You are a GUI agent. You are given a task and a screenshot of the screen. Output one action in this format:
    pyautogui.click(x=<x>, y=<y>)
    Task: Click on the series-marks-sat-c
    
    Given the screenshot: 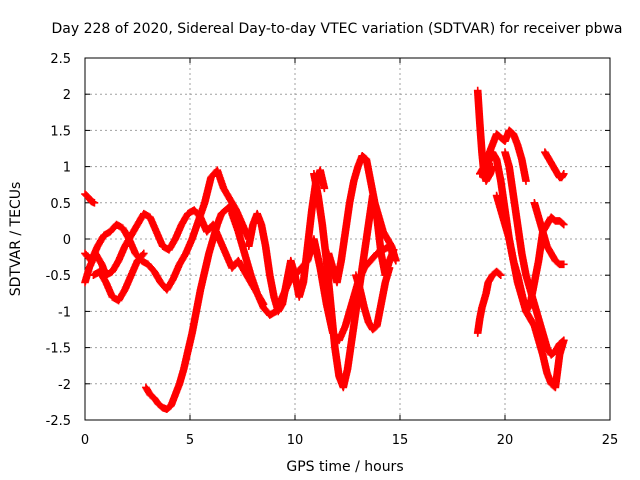 What is the action you would take?
    pyautogui.click(x=90, y=198)
    